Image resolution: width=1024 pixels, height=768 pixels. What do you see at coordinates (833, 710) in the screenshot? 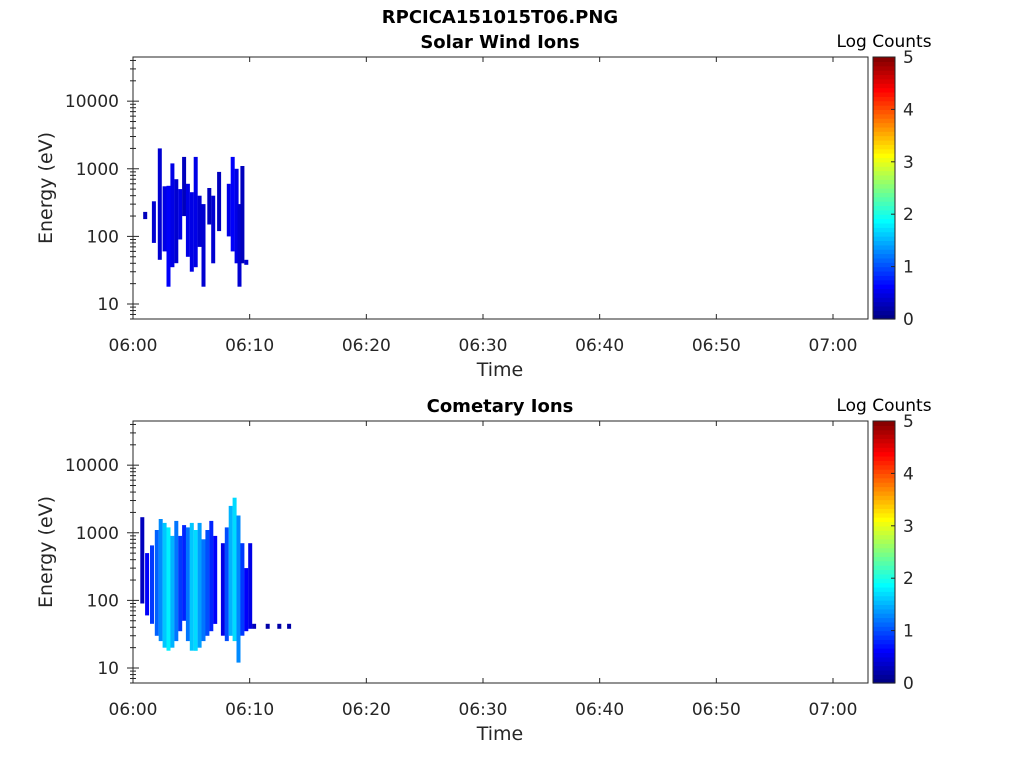
I see `x-tick-label: 07:00` at bounding box center [833, 710].